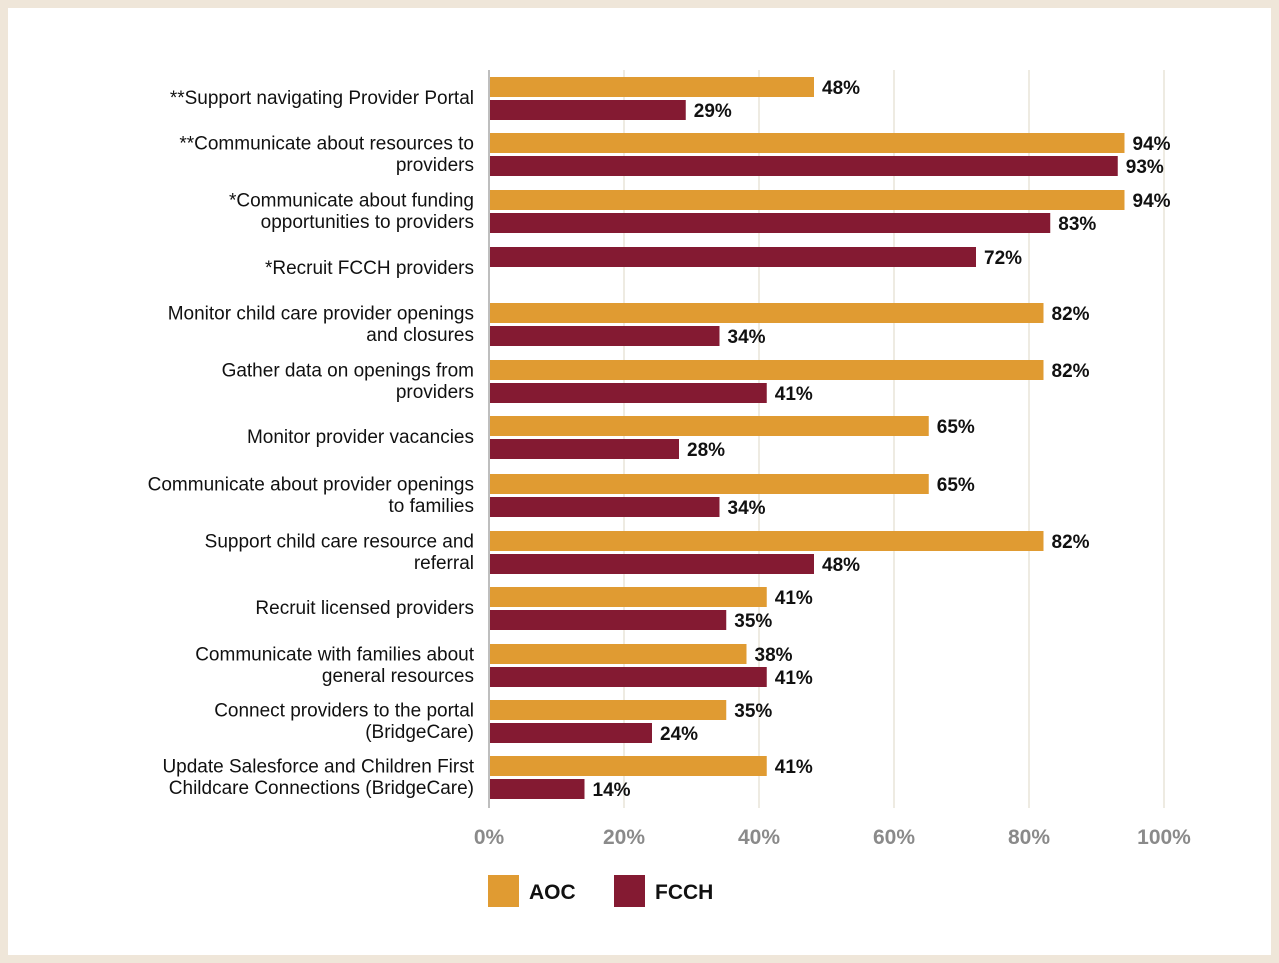 The width and height of the screenshot is (1279, 963). I want to click on data-label: 93%, so click(1145, 167).